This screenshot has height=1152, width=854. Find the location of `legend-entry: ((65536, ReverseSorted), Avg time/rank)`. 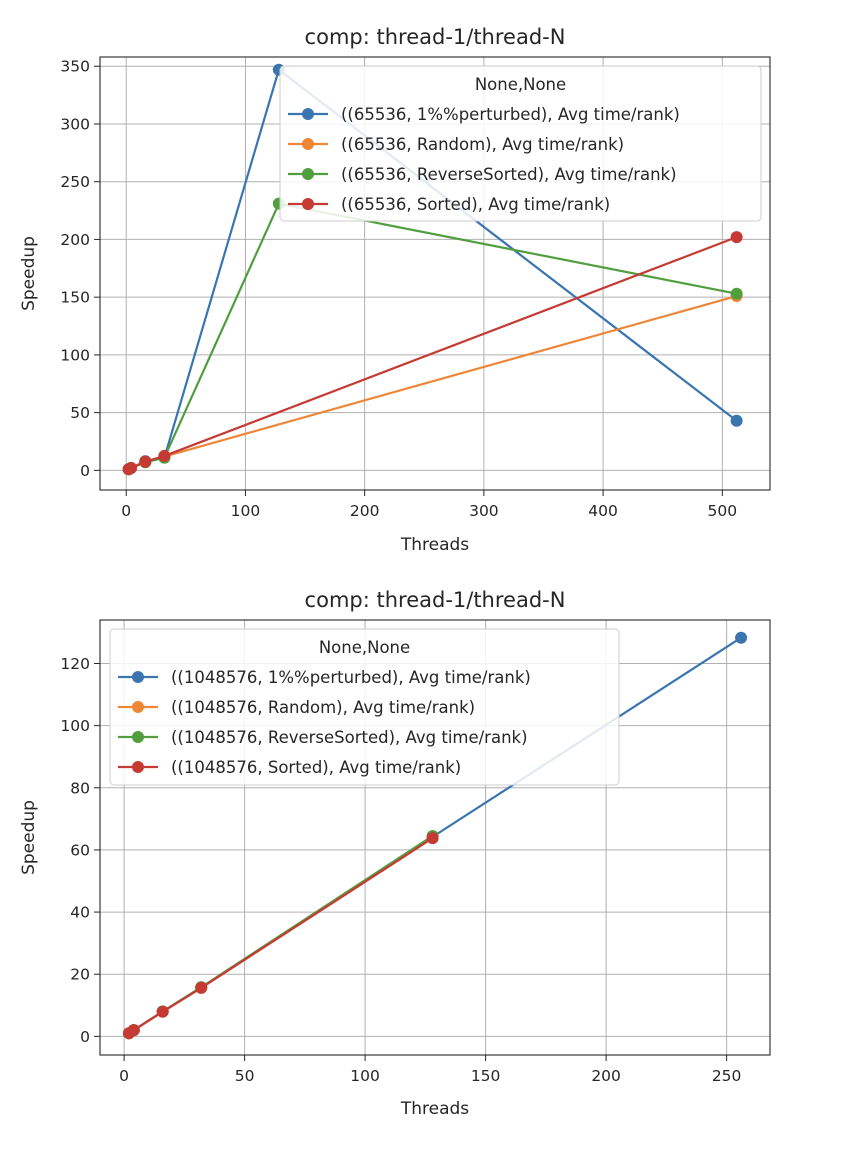

legend-entry: ((65536, ReverseSorted), Avg time/rank) is located at coordinates (509, 174).